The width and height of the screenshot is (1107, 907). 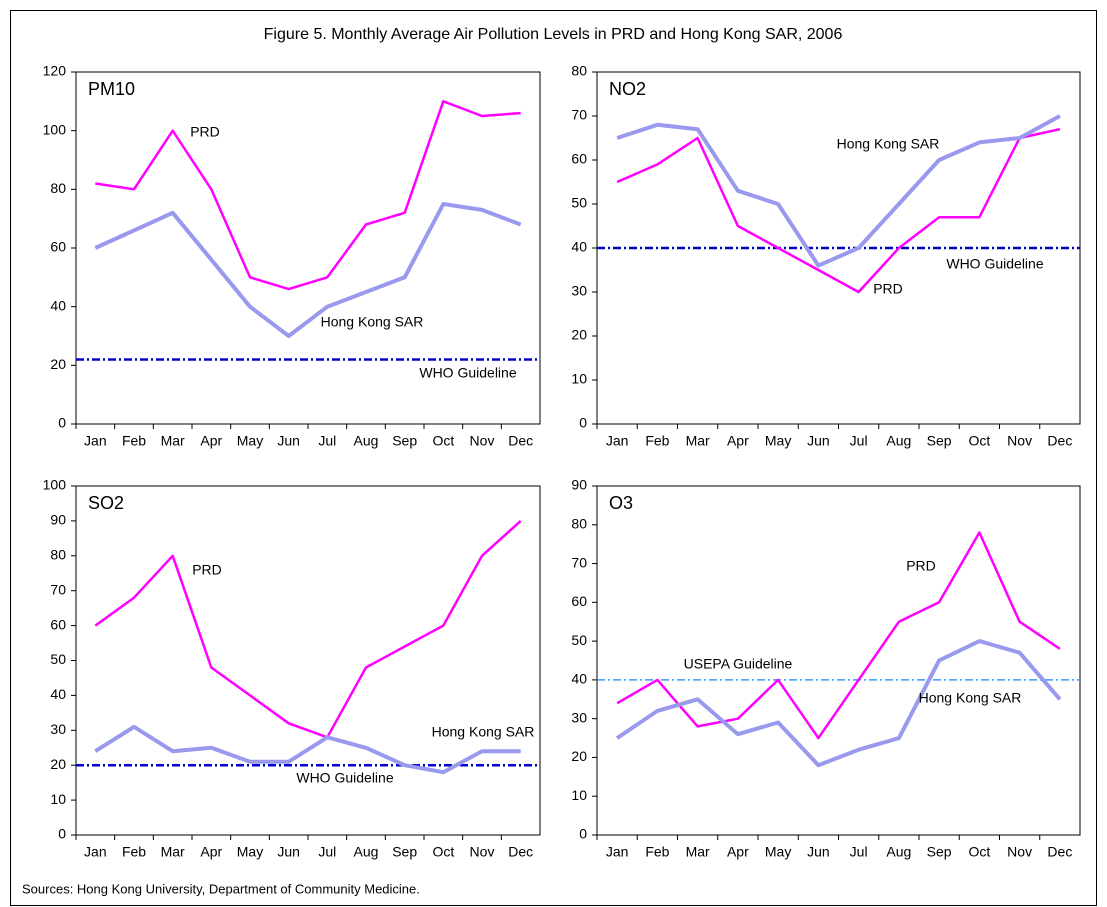 What do you see at coordinates (106, 503) in the screenshot?
I see `panel-title: SO2` at bounding box center [106, 503].